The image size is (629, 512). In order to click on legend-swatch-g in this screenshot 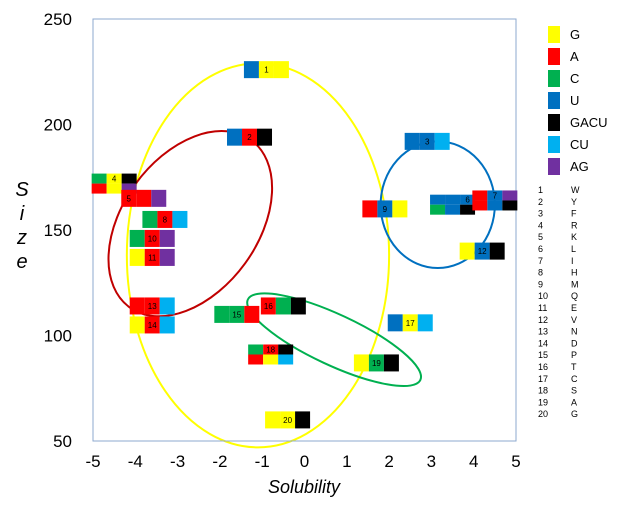, I will do `click(554, 34)`.